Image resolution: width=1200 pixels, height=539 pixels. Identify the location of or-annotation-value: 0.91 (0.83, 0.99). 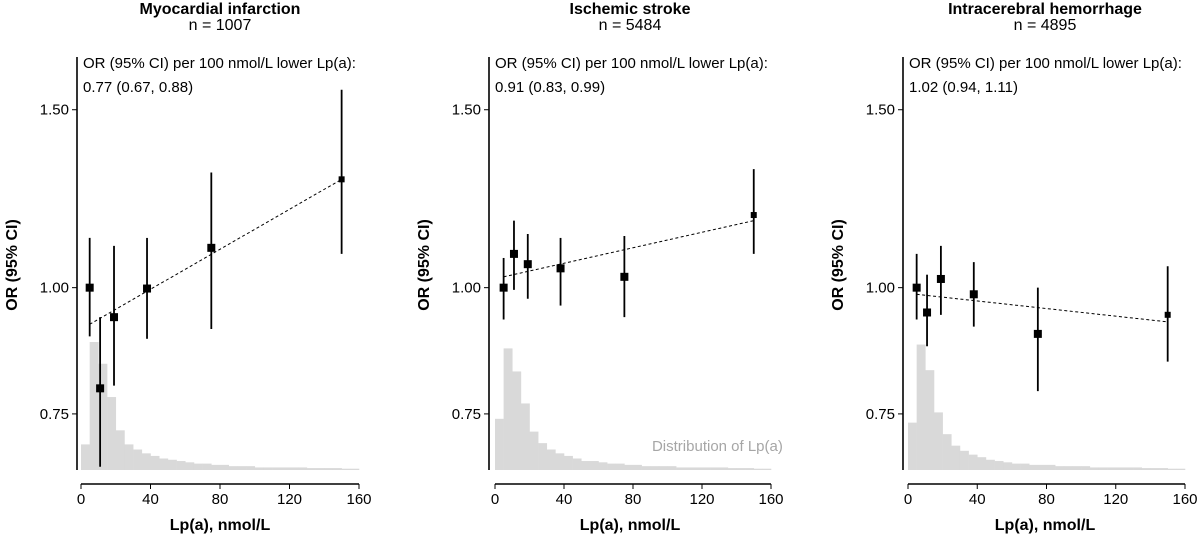
(550, 87).